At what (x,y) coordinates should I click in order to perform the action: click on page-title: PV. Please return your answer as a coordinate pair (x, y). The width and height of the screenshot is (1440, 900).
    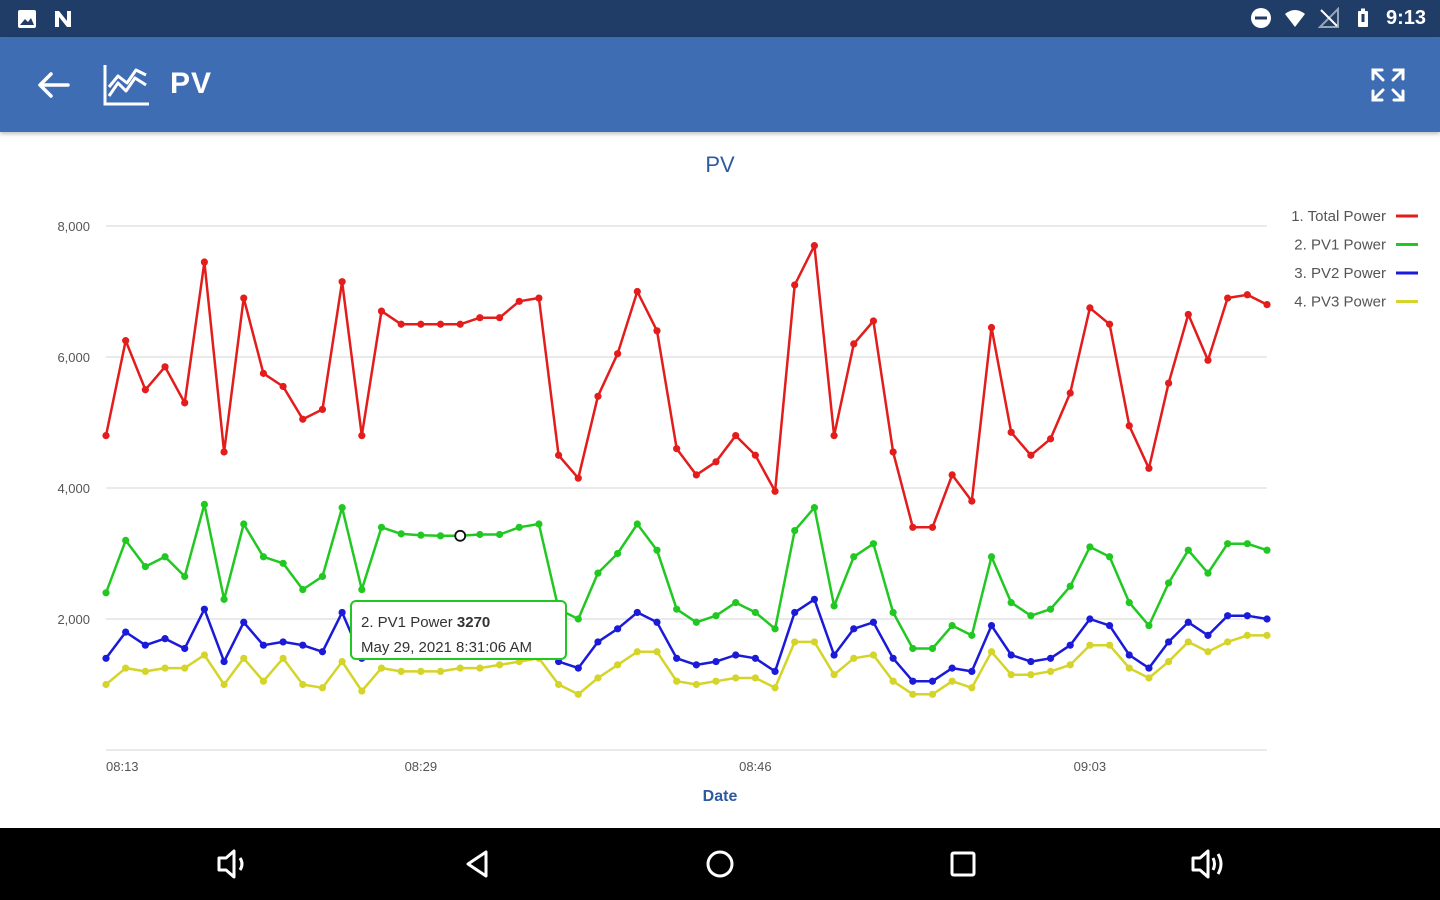
    Looking at the image, I should click on (191, 83).